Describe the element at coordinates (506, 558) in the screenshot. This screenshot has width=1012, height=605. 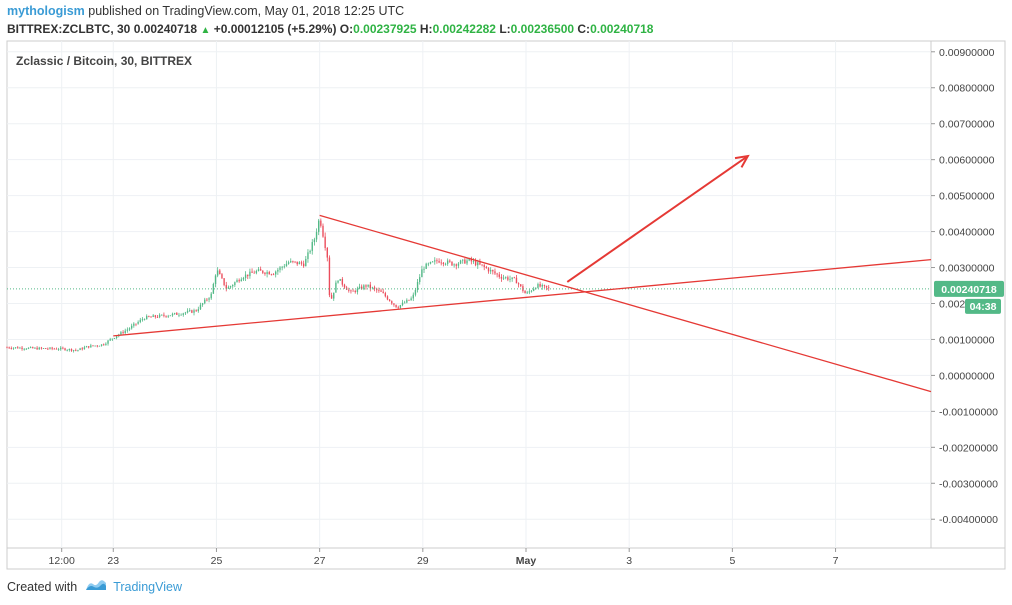
I see `time-axis` at that location.